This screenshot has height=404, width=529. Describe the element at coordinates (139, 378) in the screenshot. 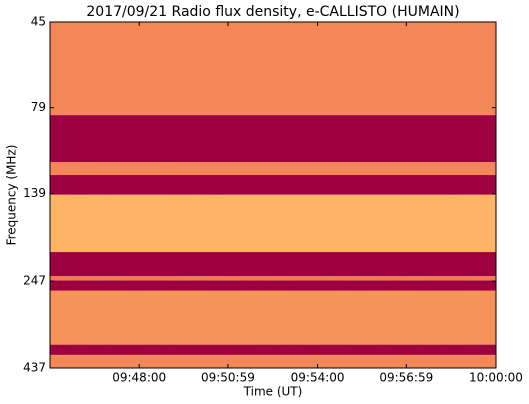

I see `x-tick-label: 09:48:00` at that location.